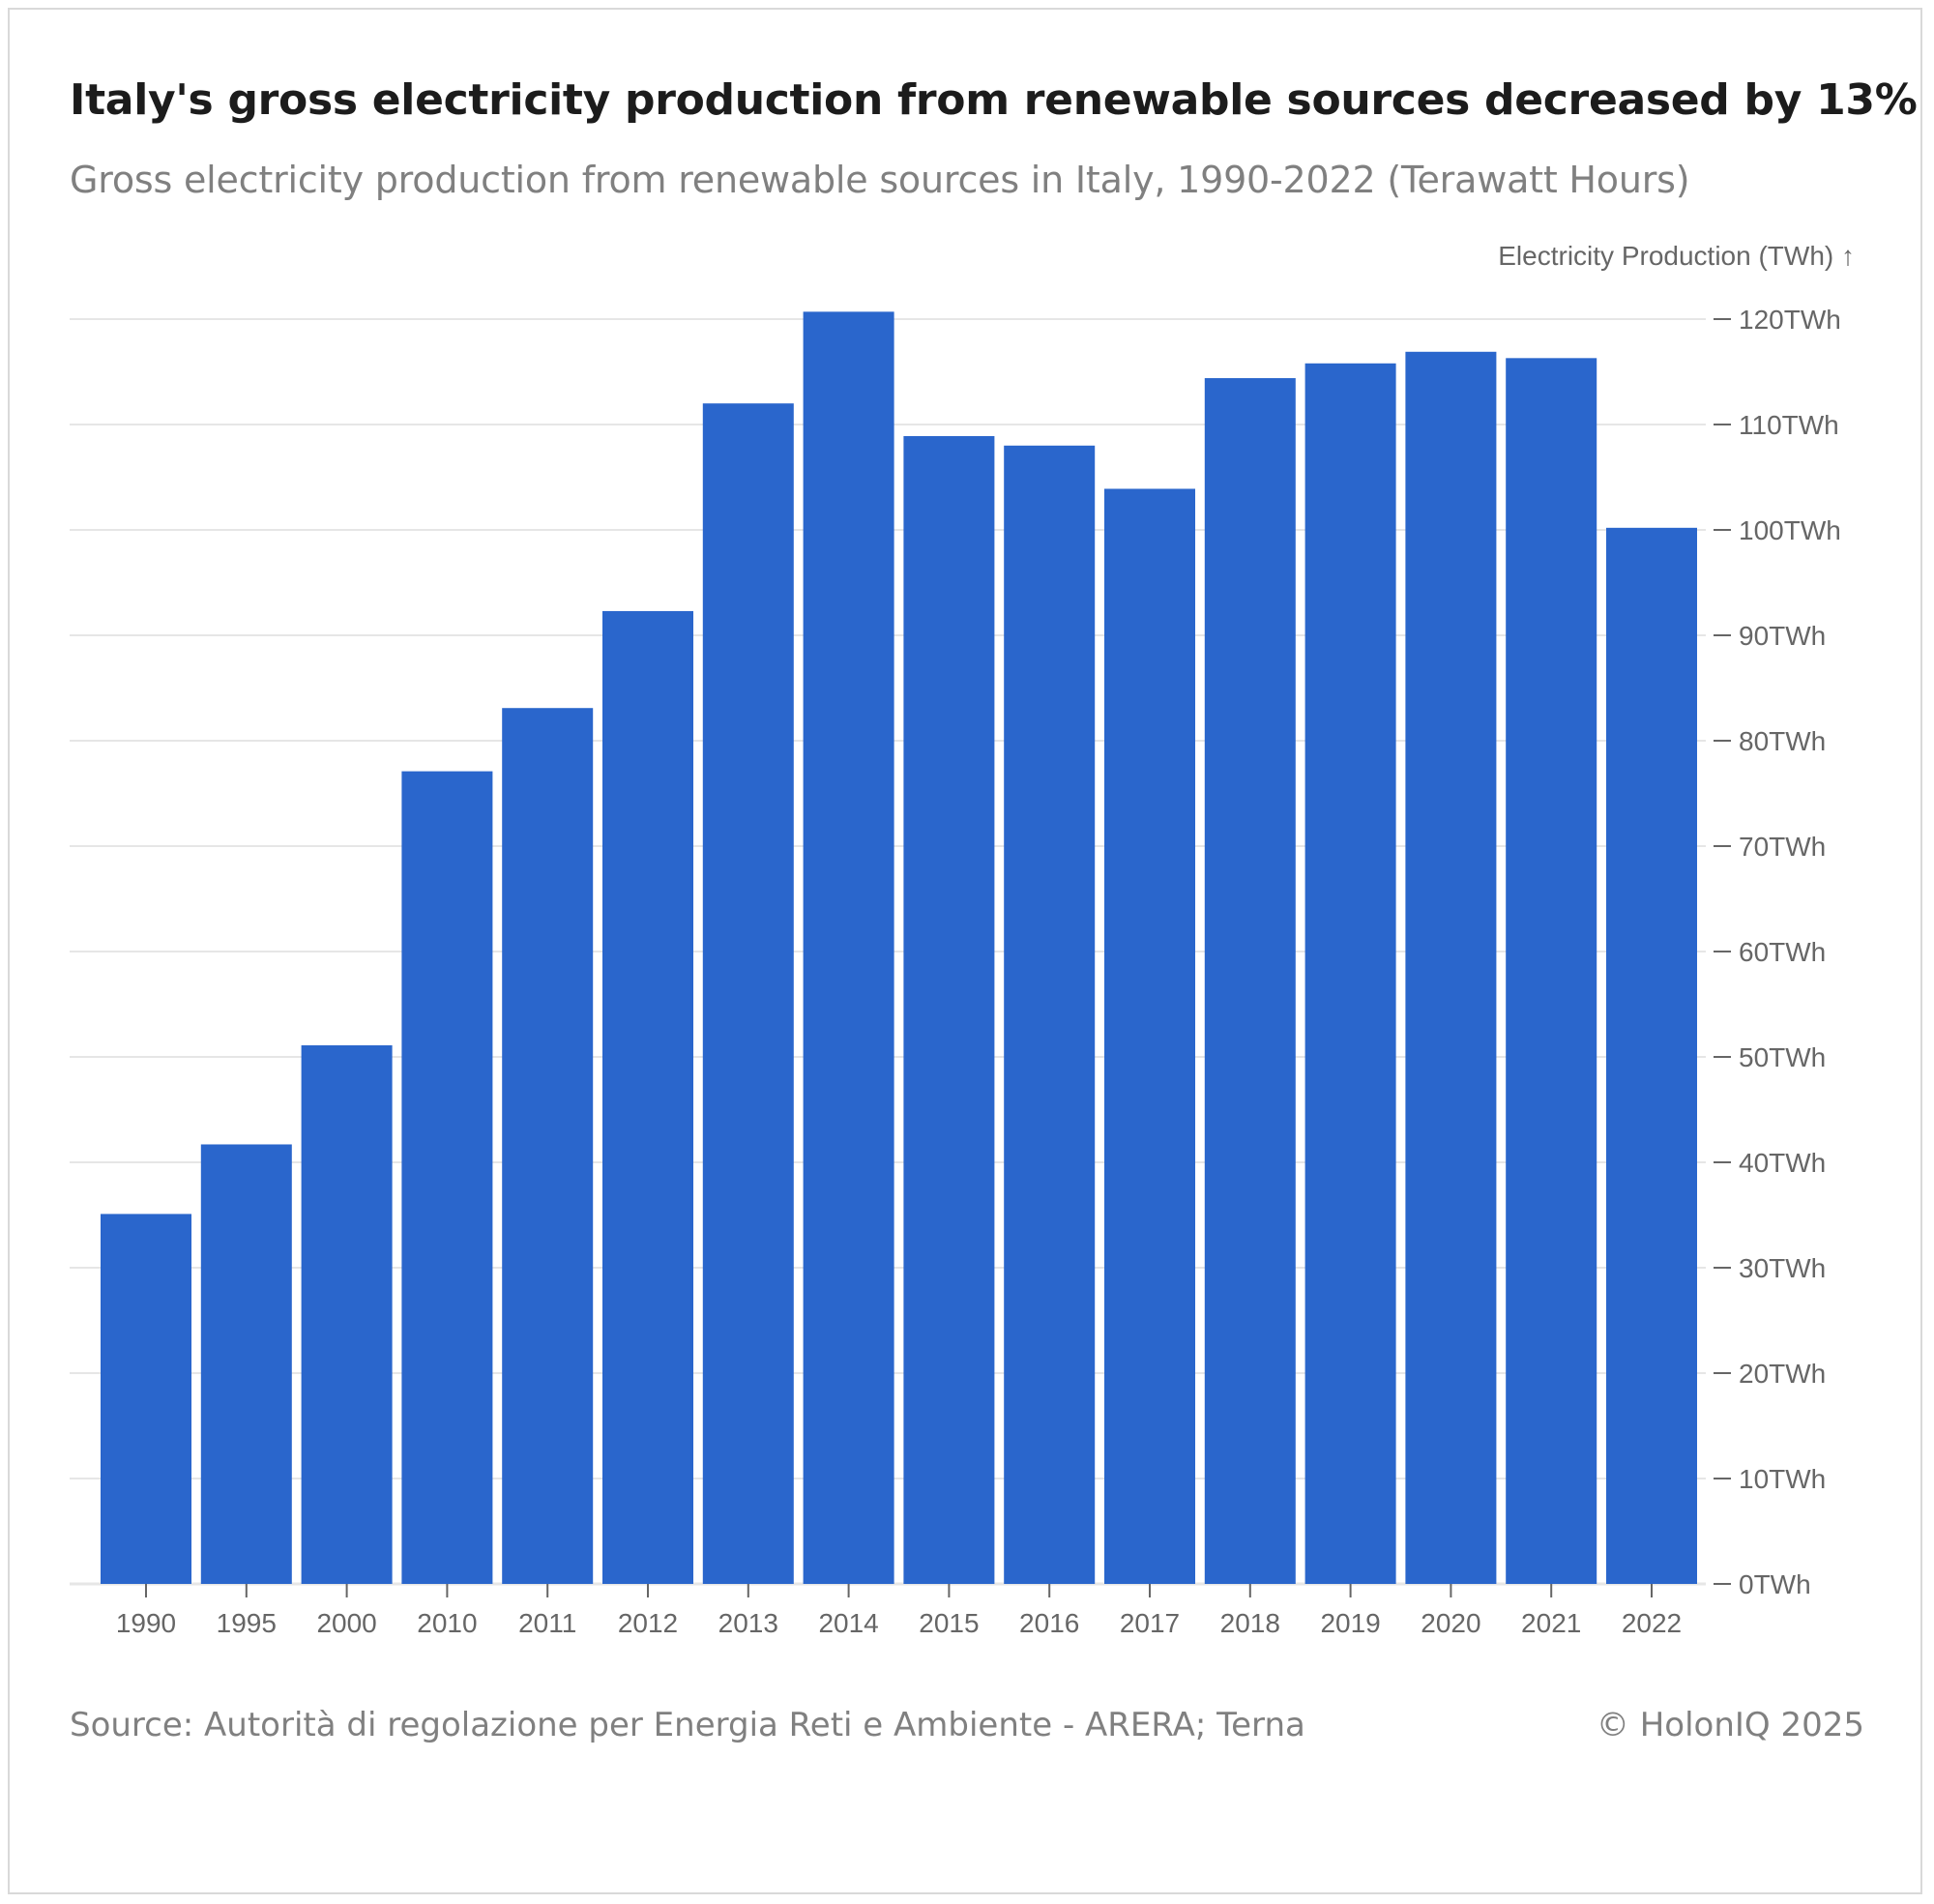  Describe the element at coordinates (1350, 1623) in the screenshot. I see `x-tick-label: 2019` at that location.